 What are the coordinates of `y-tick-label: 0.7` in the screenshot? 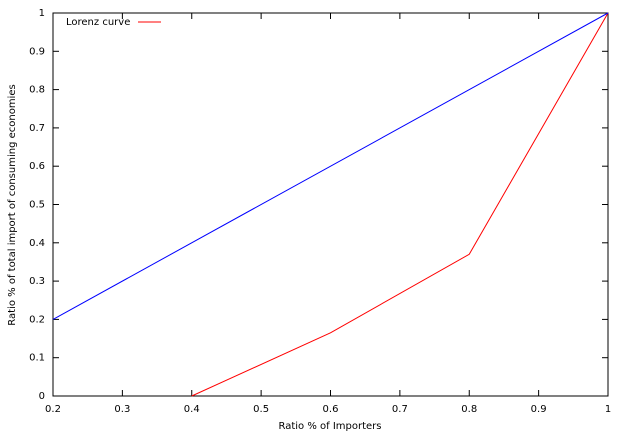 It's located at (37, 128).